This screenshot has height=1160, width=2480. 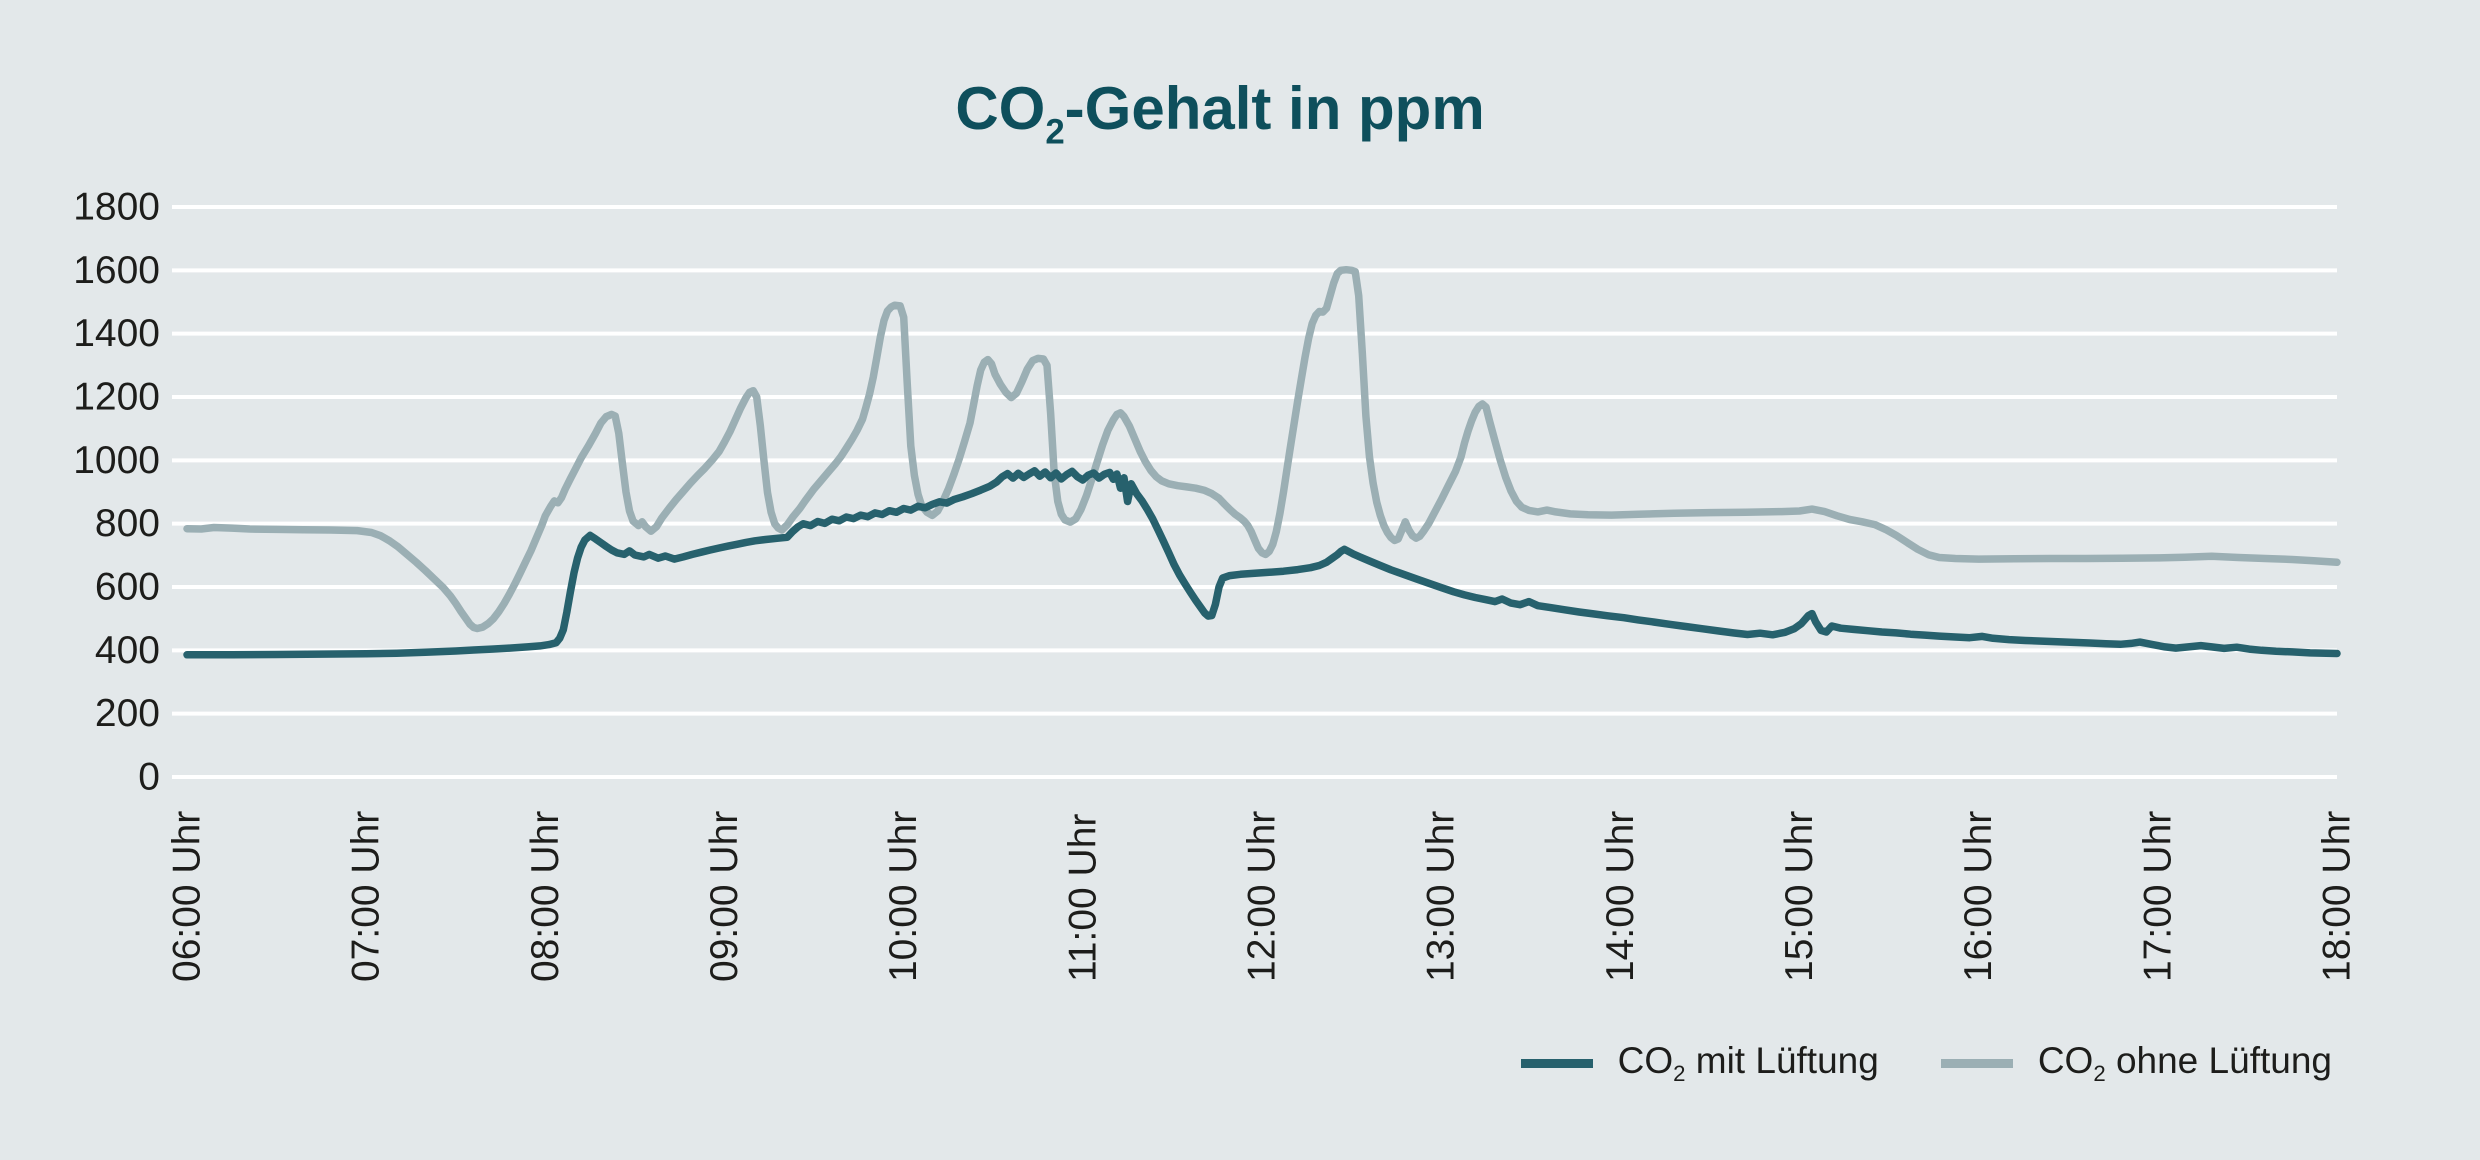 What do you see at coordinates (149, 777) in the screenshot?
I see `y-axis-label-0: 0` at bounding box center [149, 777].